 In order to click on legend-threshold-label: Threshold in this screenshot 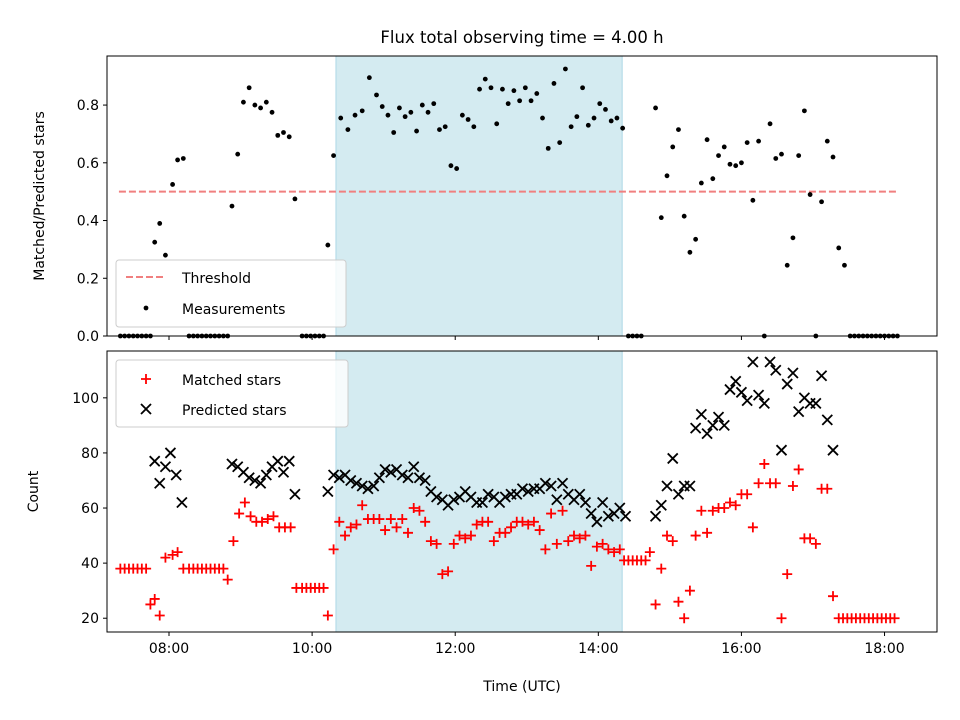, I will do `click(216, 279)`.